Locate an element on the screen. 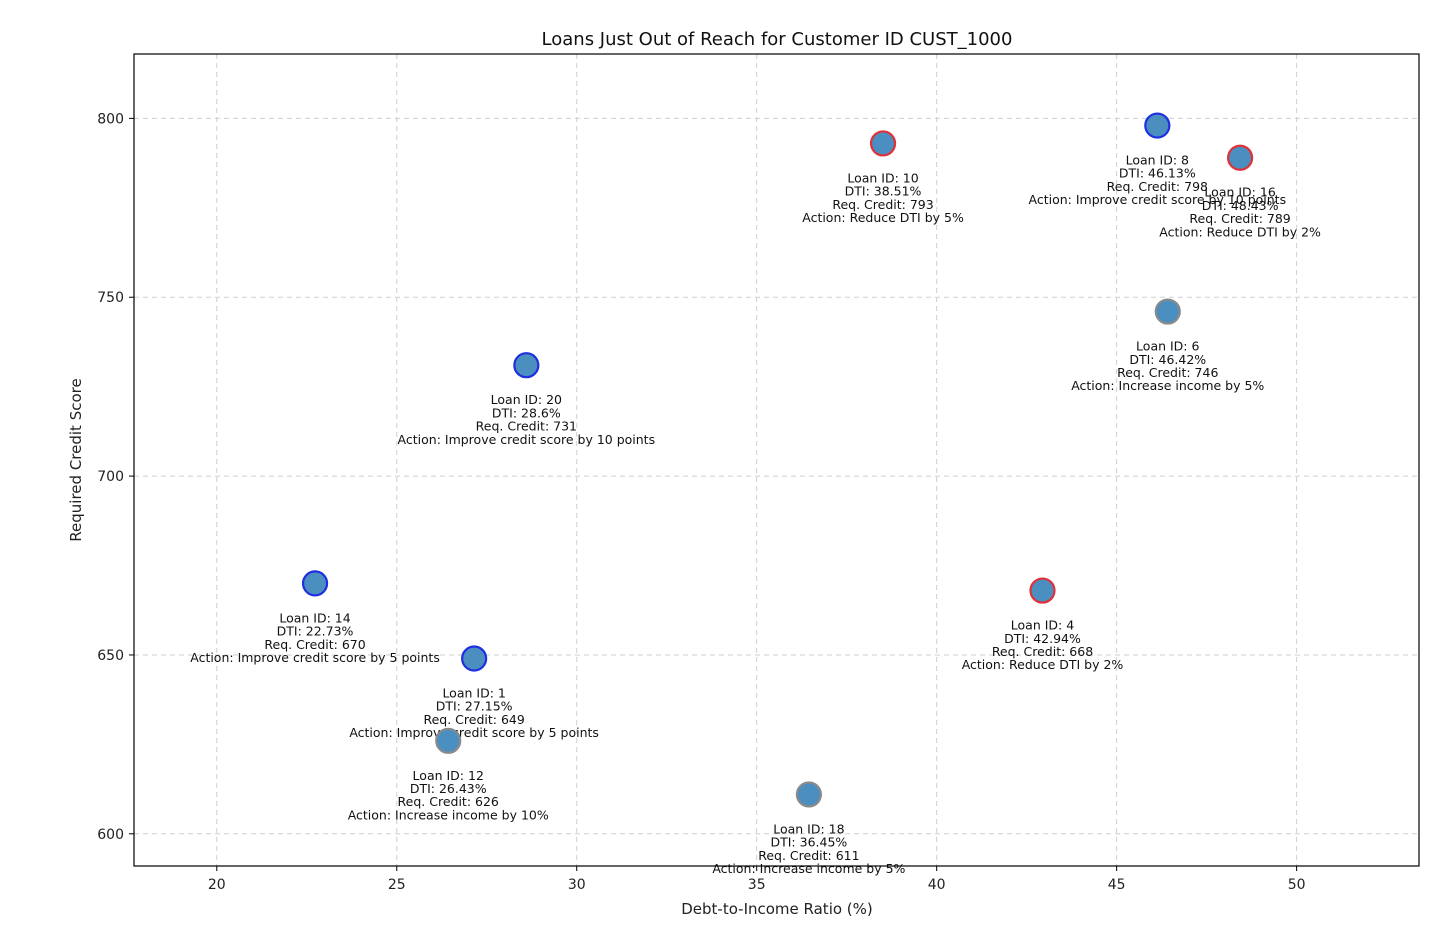 The width and height of the screenshot is (1455, 937). annotation-line: Req. Credit: 798 is located at coordinates (1157, 186).